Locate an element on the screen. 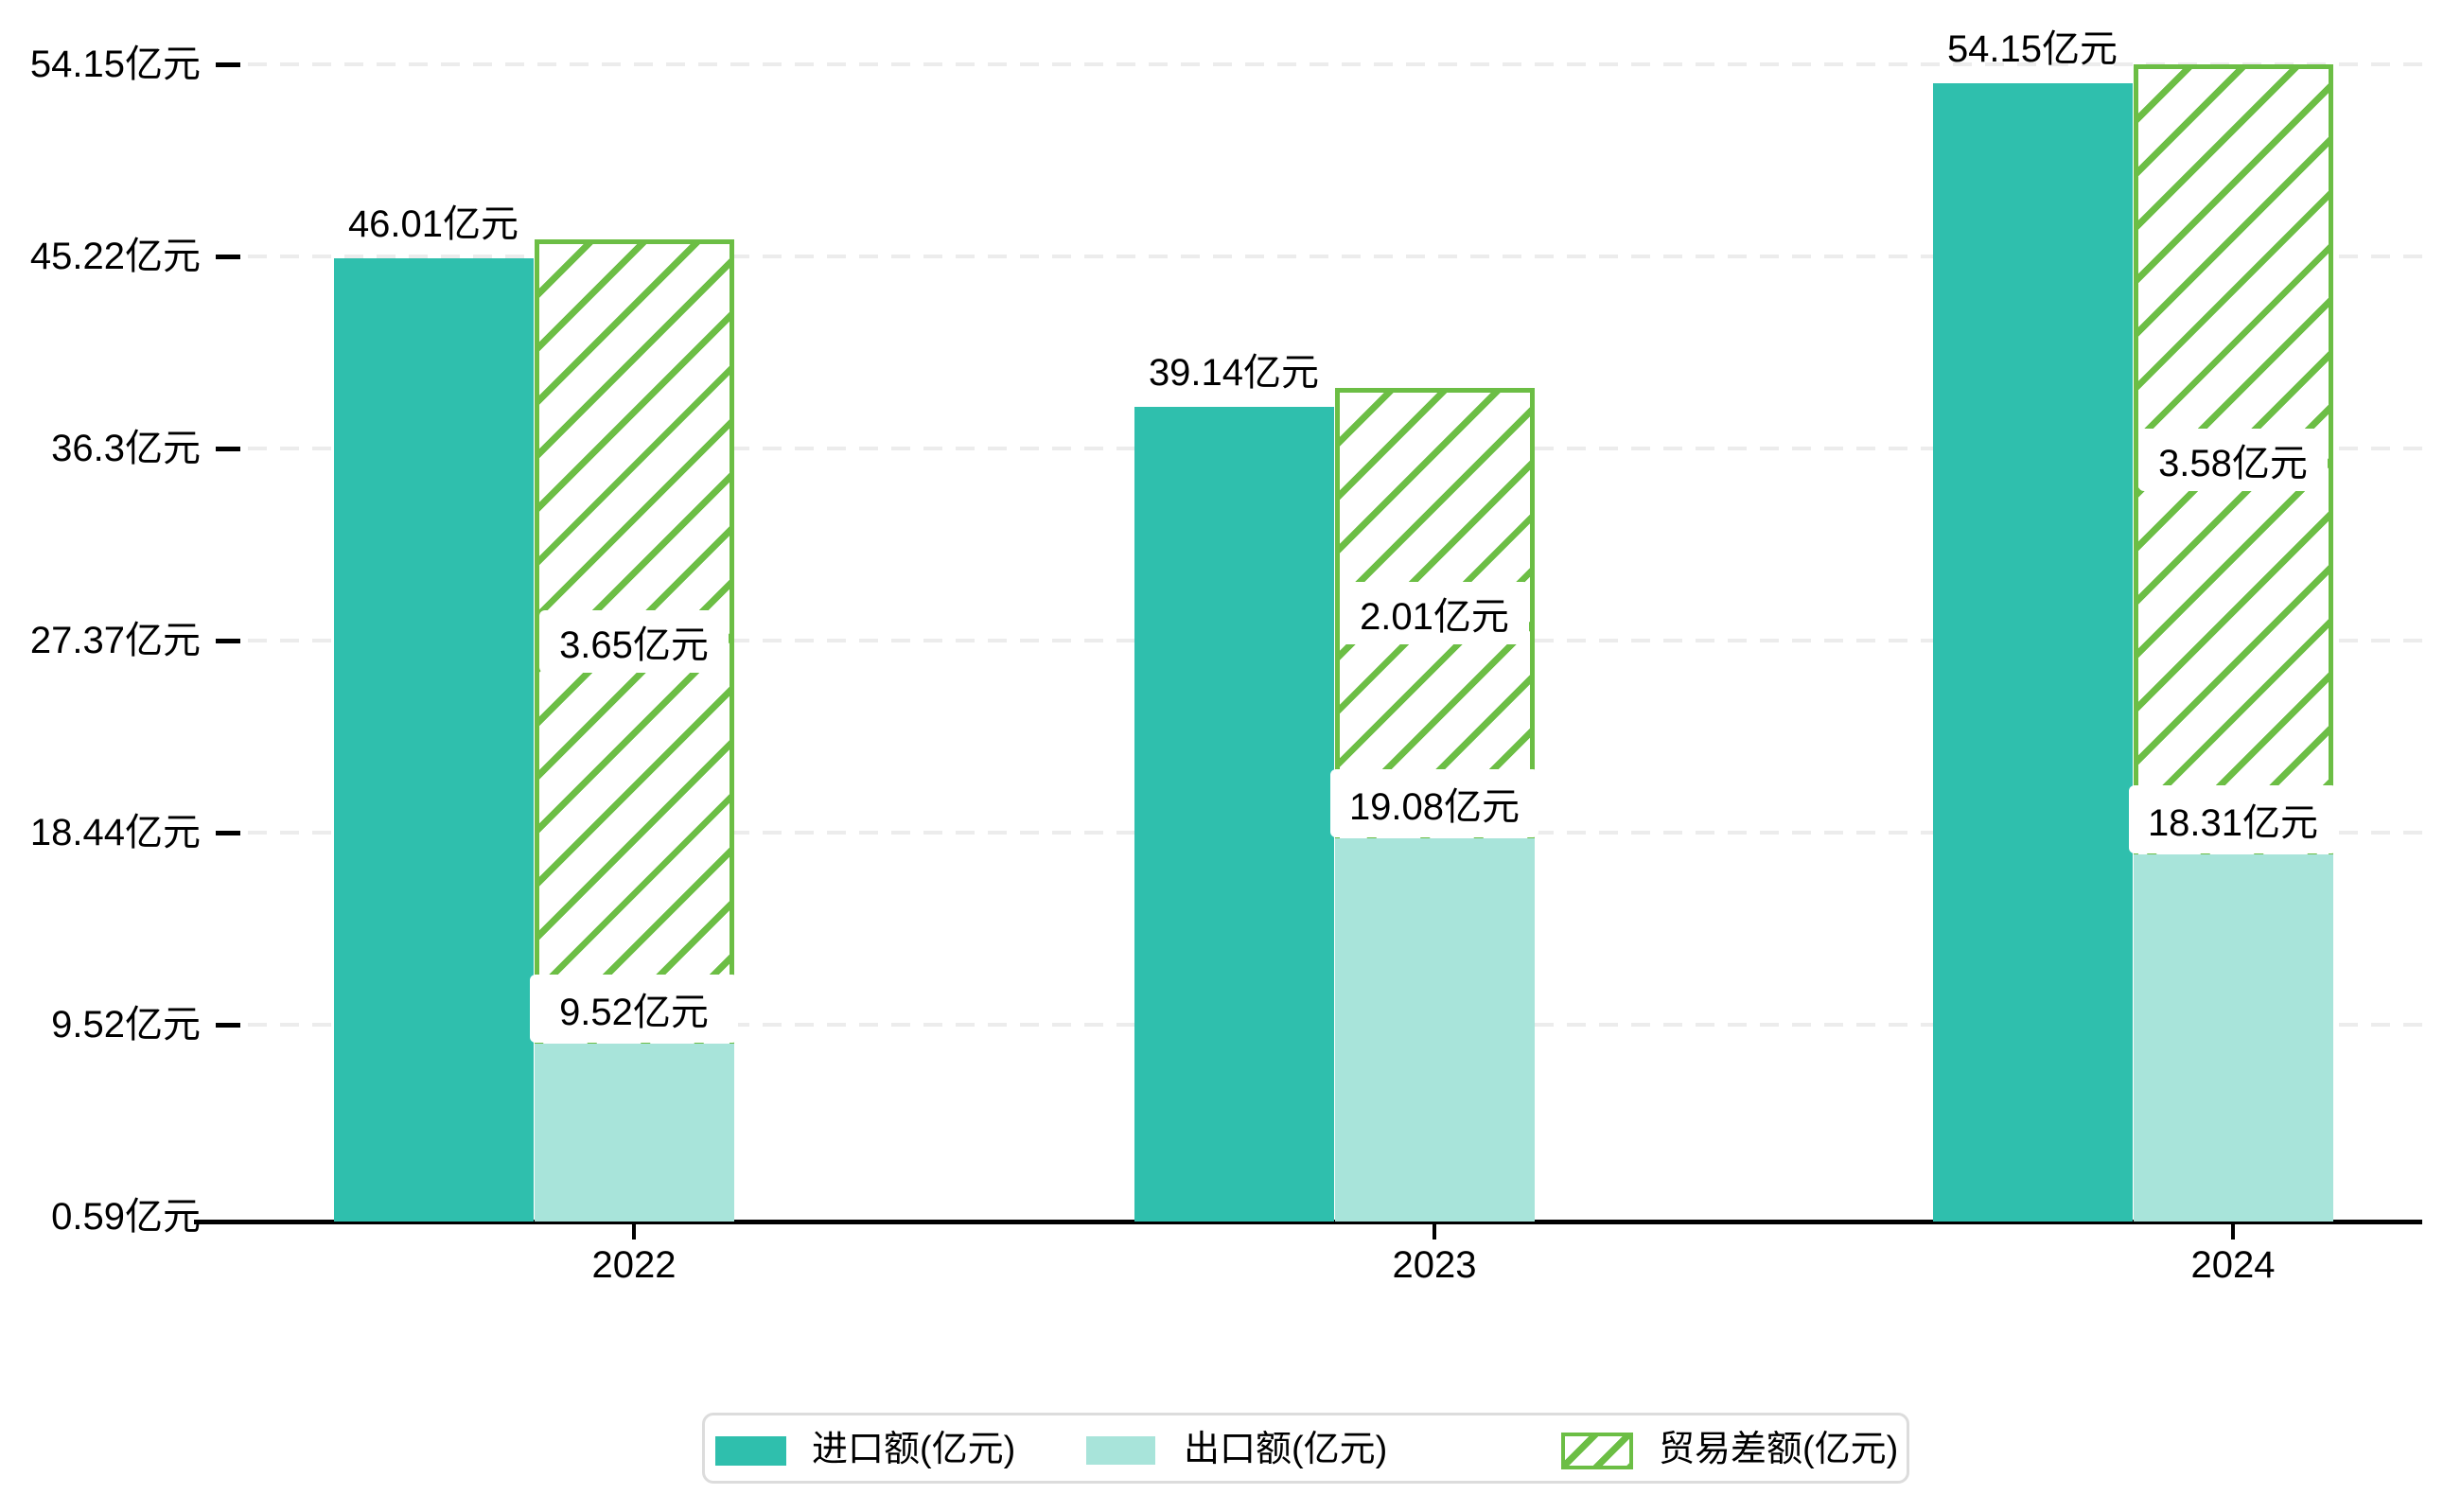  y-axis-tick-label: 9.52亿元 is located at coordinates (126, 1024).